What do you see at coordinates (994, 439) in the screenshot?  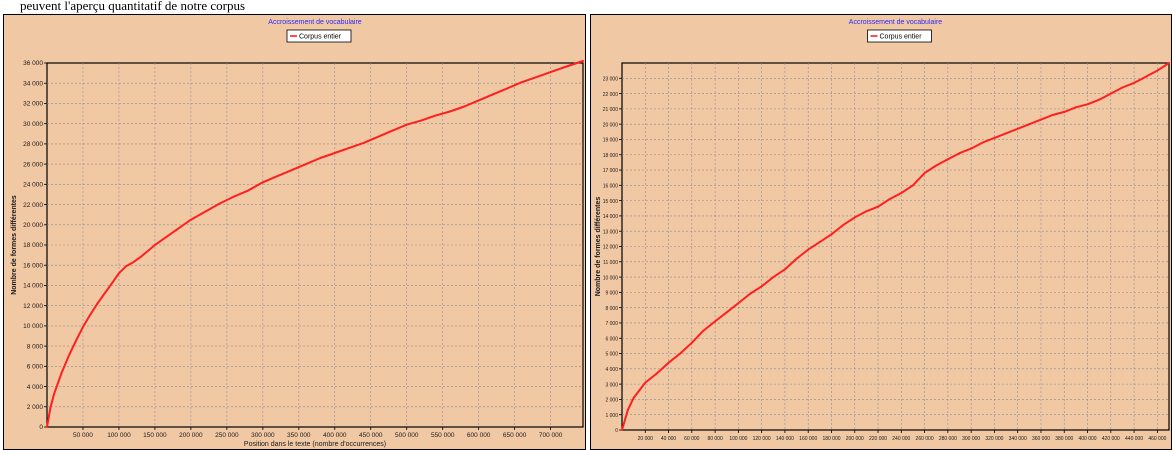 I see `x-tick-label: 320 000` at bounding box center [994, 439].